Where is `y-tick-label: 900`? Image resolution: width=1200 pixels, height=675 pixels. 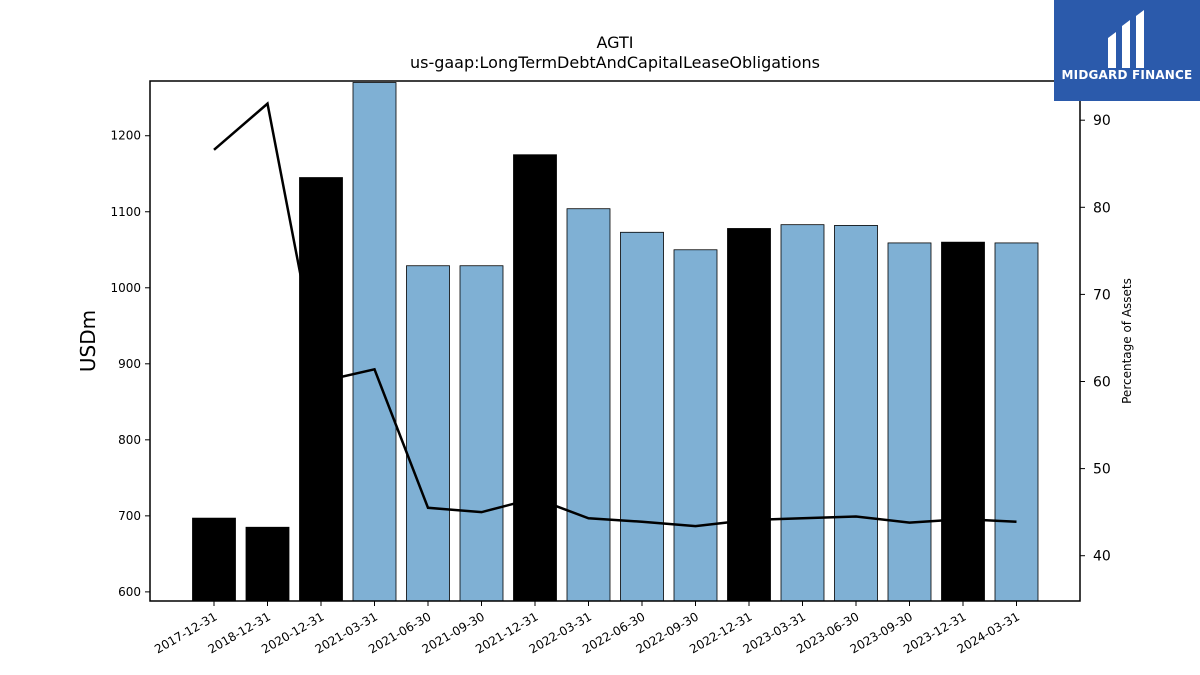 y-tick-label: 900 is located at coordinates (129, 364).